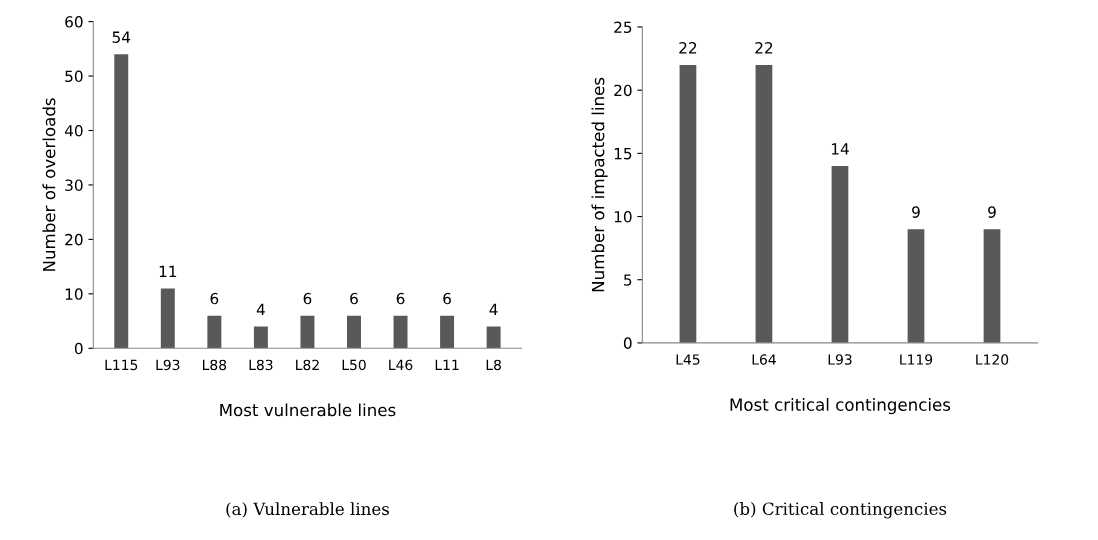 This screenshot has width=1098, height=540. I want to click on x-tick-label: L45, so click(688, 359).